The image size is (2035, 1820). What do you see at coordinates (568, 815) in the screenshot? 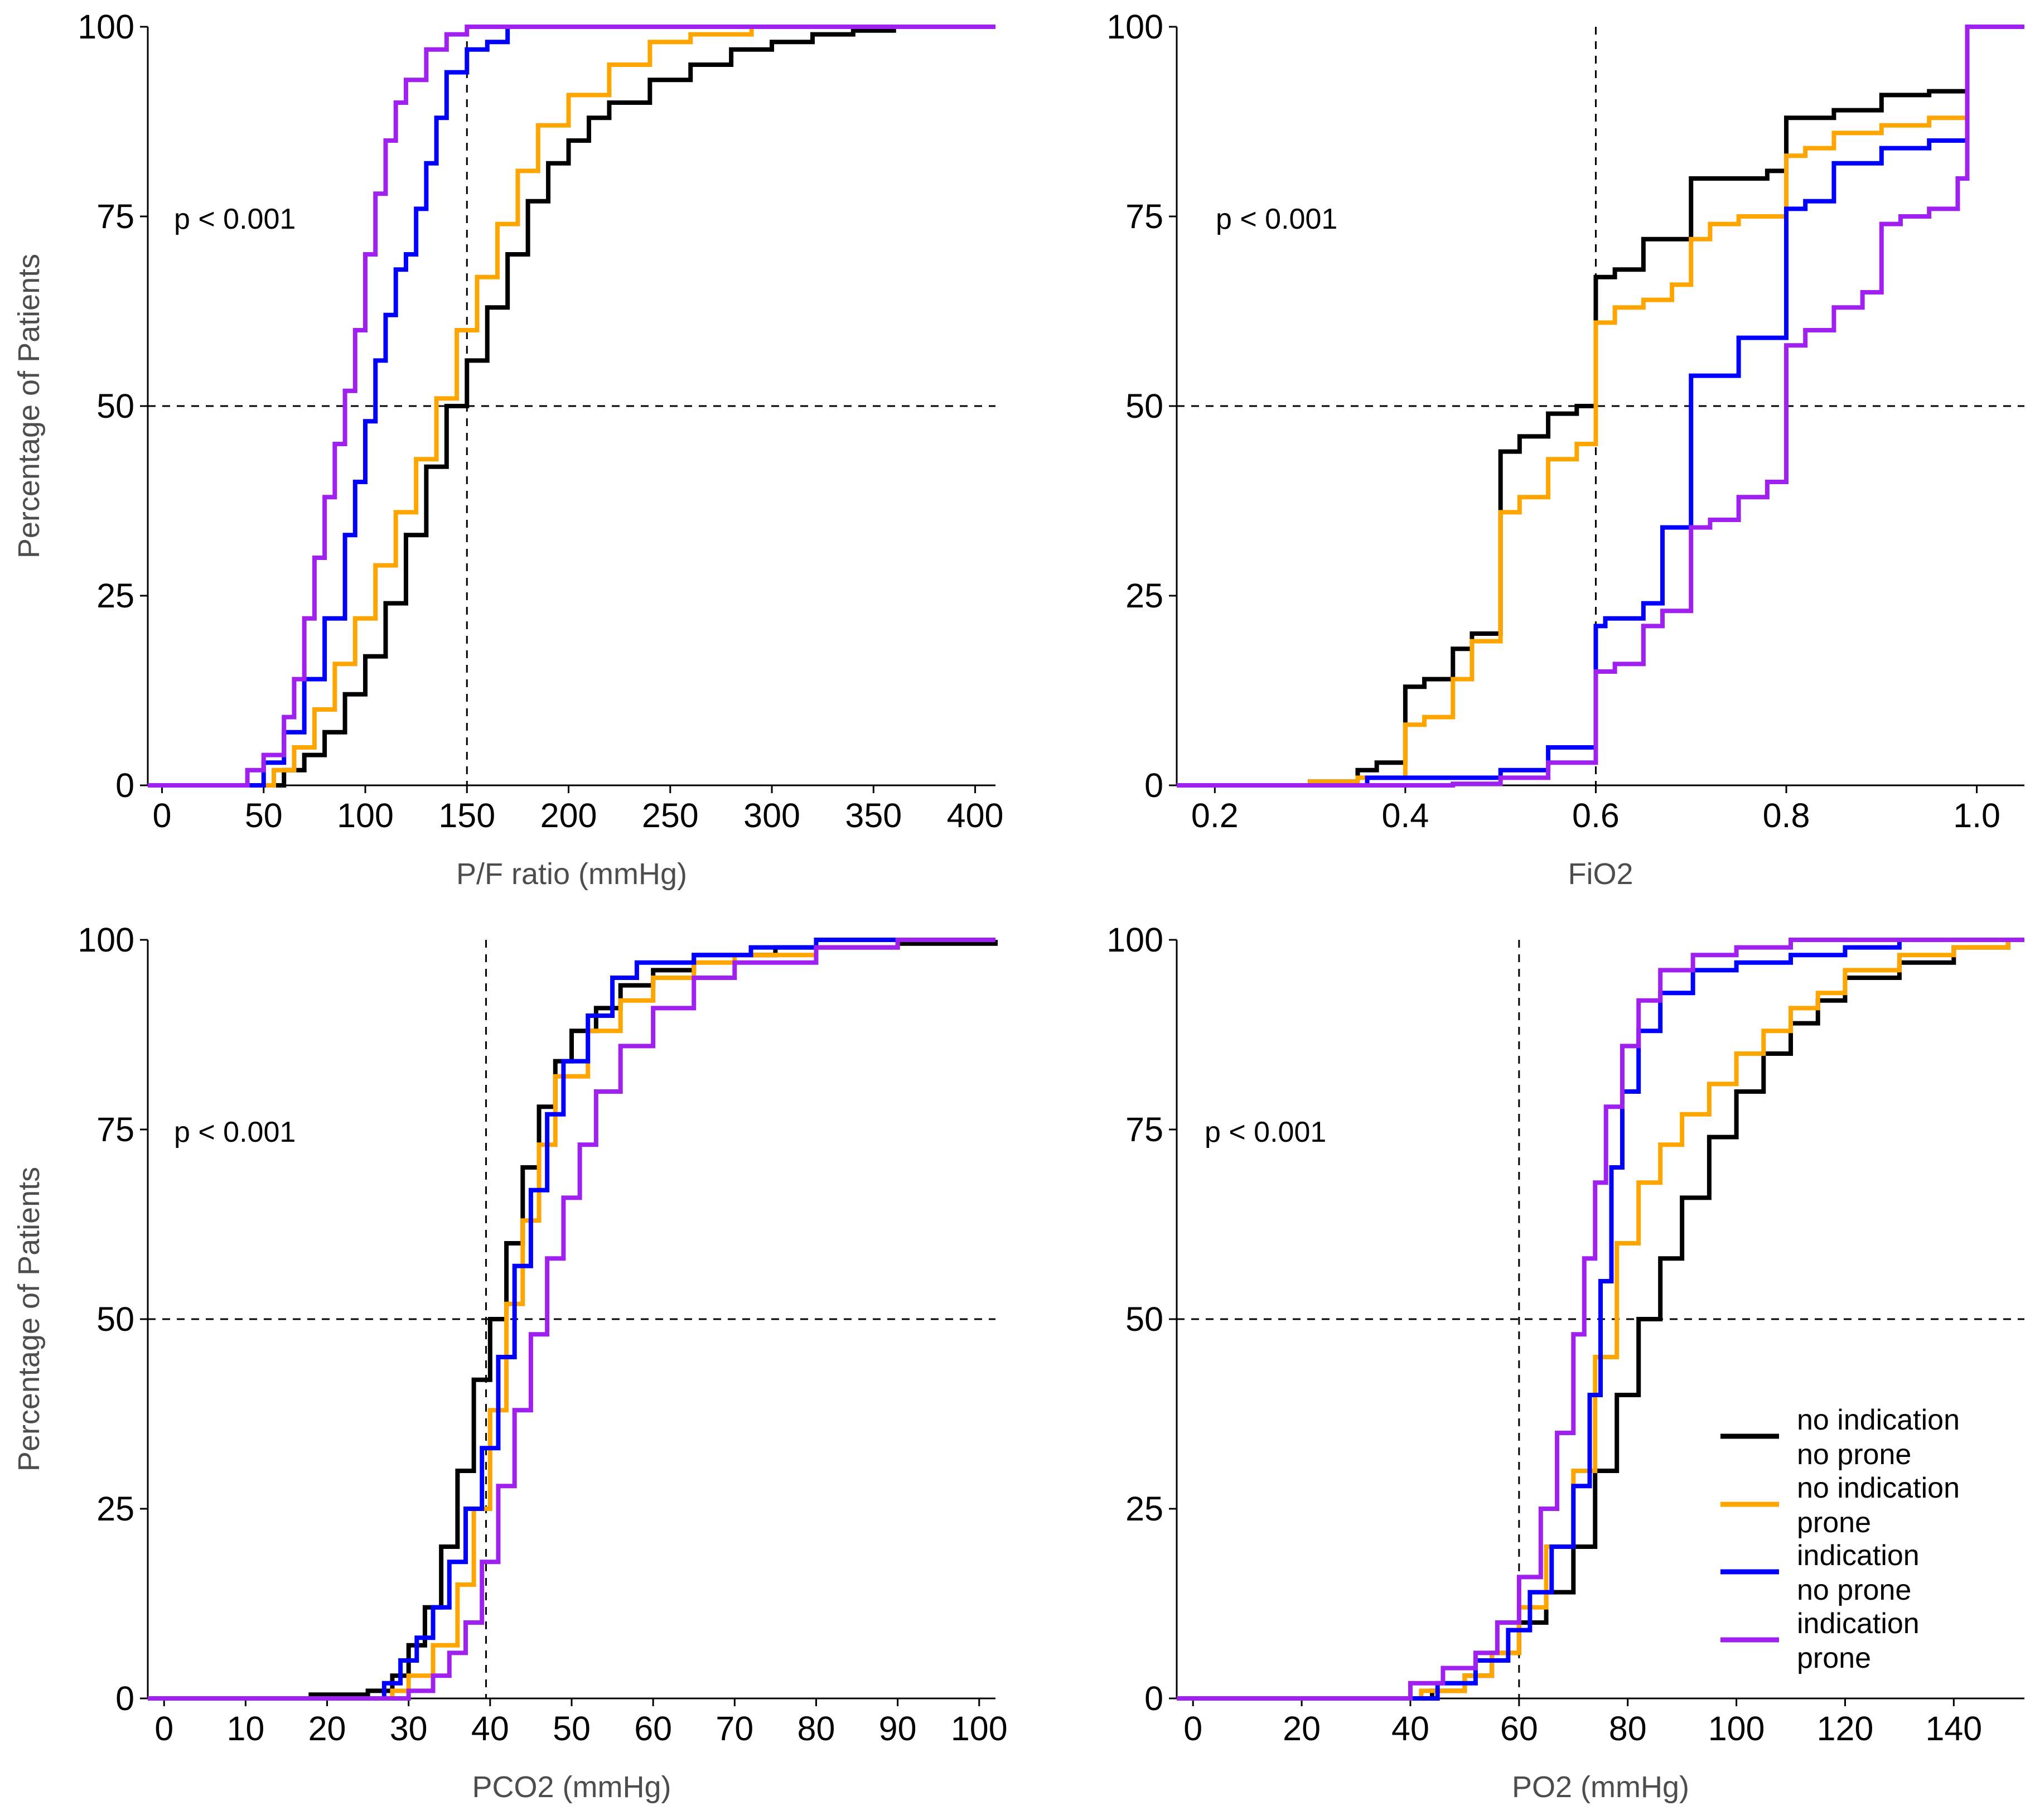
I see `x-tick-label: 200` at bounding box center [568, 815].